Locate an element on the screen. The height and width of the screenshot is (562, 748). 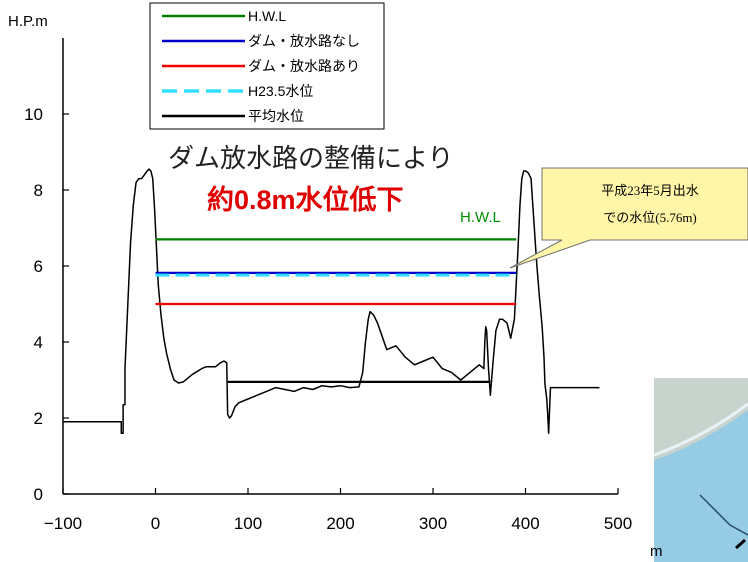
legend-label-2: ダム・放水路あり is located at coordinates (304, 66).